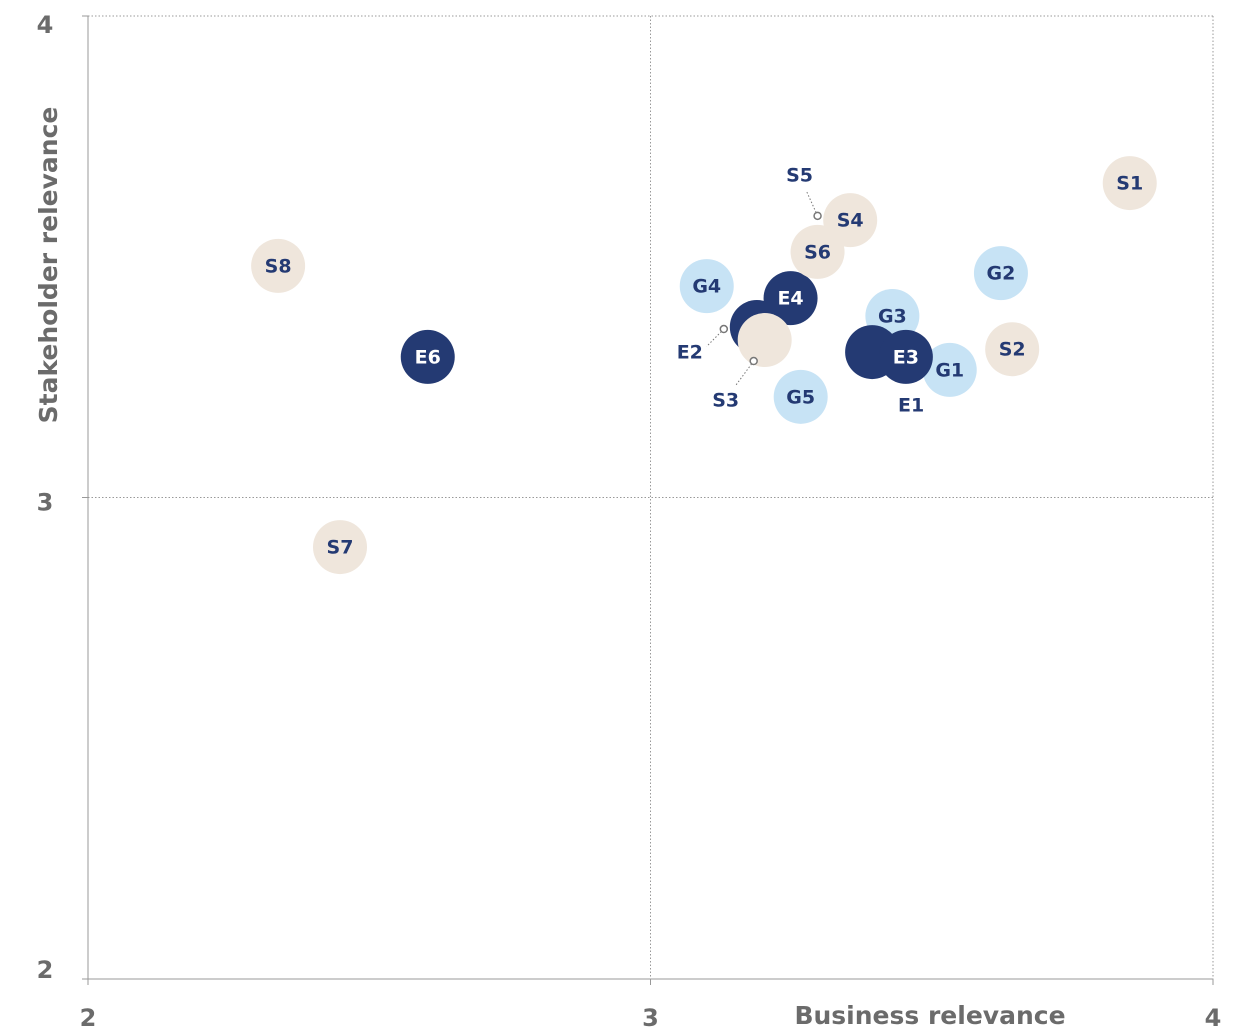 Image resolution: width=1257 pixels, height=1034 pixels. Describe the element at coordinates (799, 175) in the screenshot. I see `point-label: S5` at that location.